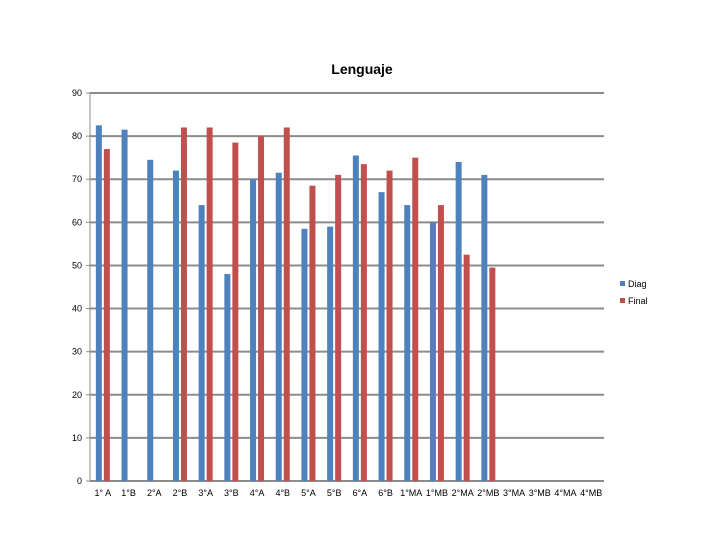  What do you see at coordinates (77, 395) in the screenshot?
I see `y-tick-label: 20` at bounding box center [77, 395].